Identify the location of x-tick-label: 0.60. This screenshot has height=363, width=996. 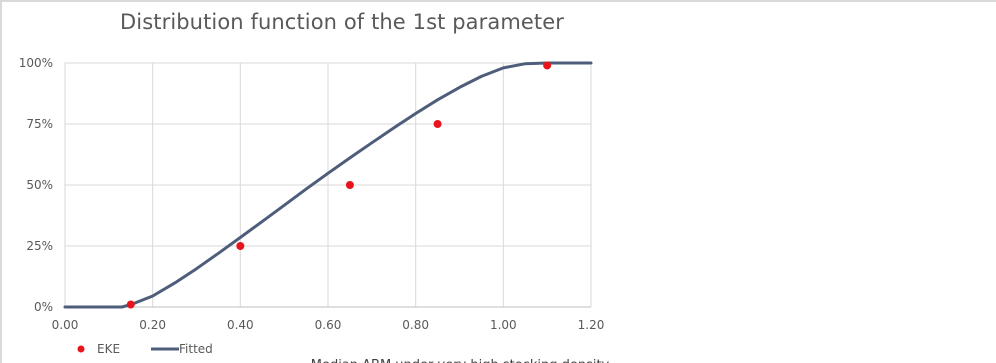
(328, 325).